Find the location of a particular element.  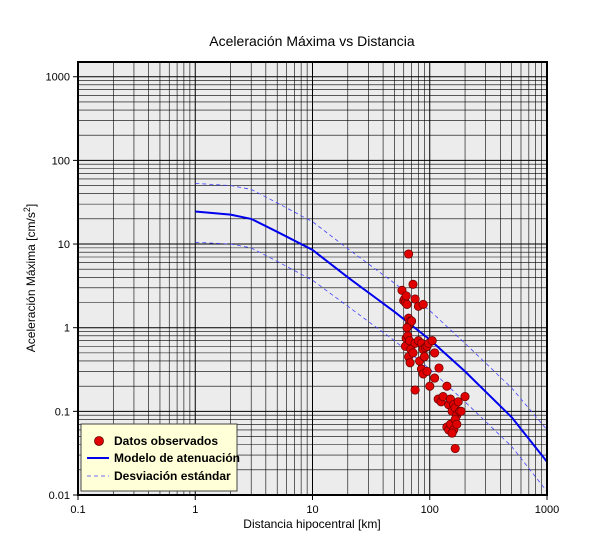

y-tick-label: 0.1 is located at coordinates (62, 412).